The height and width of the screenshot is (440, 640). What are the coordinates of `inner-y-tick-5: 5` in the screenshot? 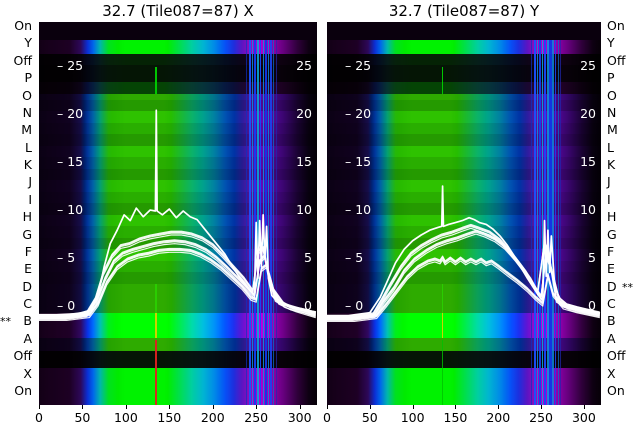 It's located at (592, 257).